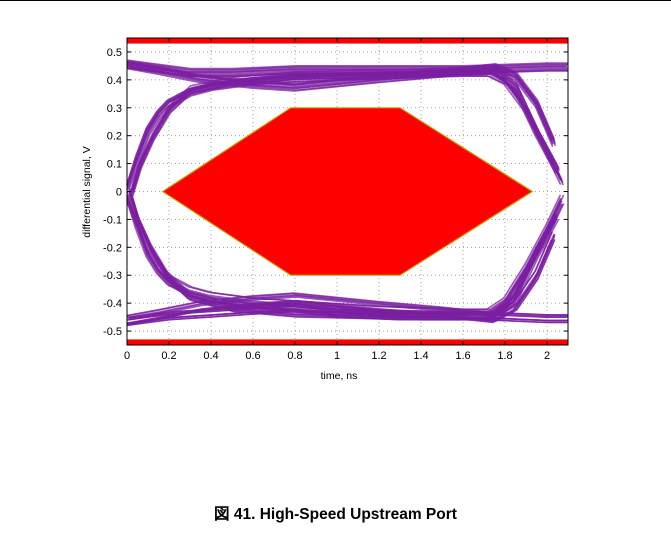 Image resolution: width=671 pixels, height=540 pixels. What do you see at coordinates (420, 356) in the screenshot?
I see `x-tick-label-7: 1.4` at bounding box center [420, 356].